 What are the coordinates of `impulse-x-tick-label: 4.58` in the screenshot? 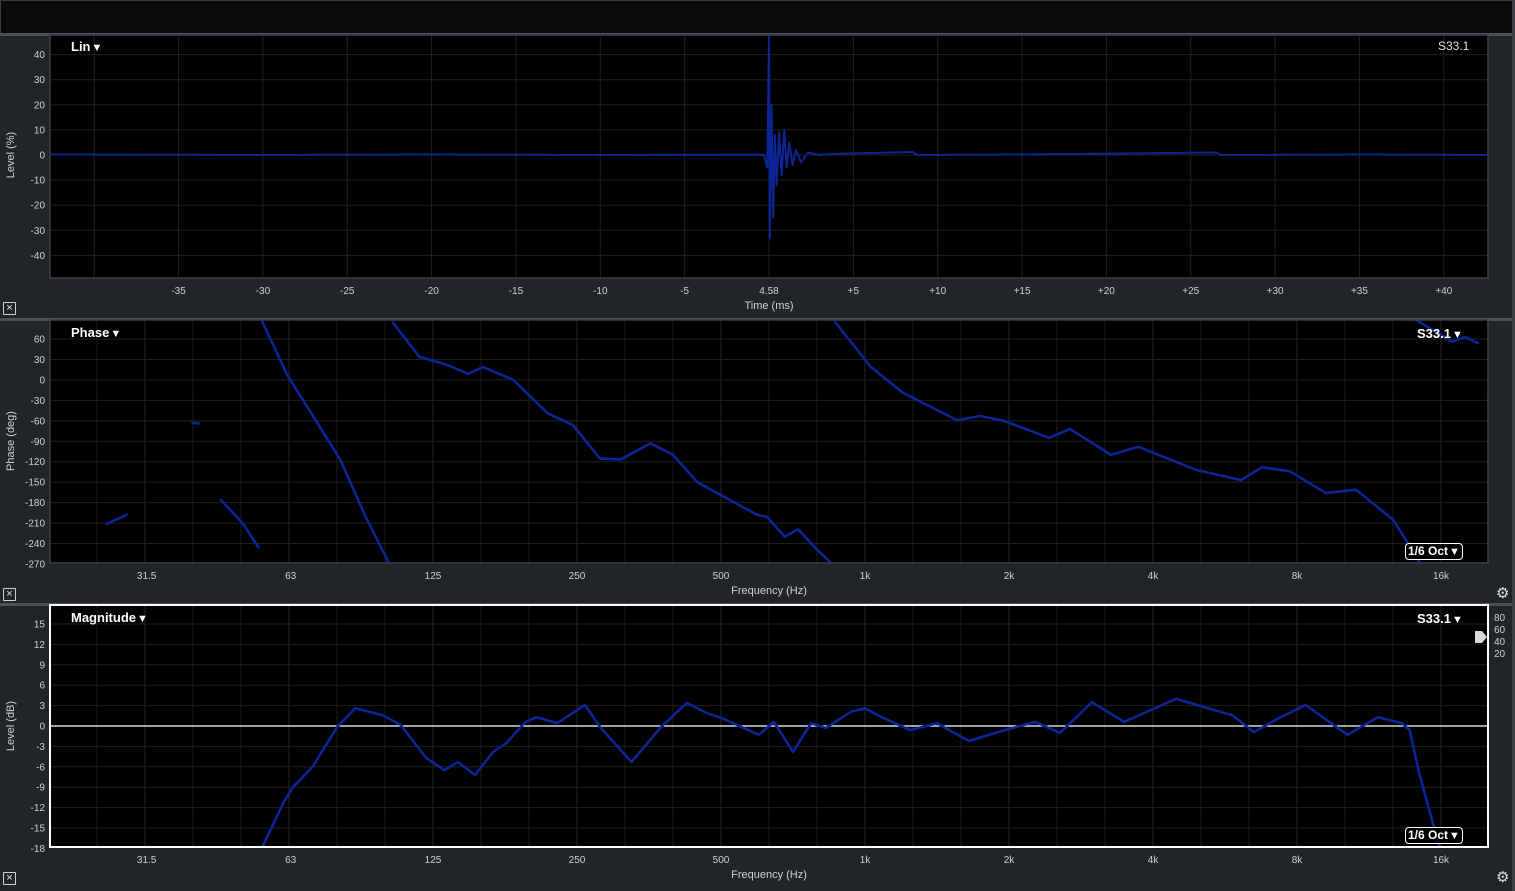 It's located at (769, 291).